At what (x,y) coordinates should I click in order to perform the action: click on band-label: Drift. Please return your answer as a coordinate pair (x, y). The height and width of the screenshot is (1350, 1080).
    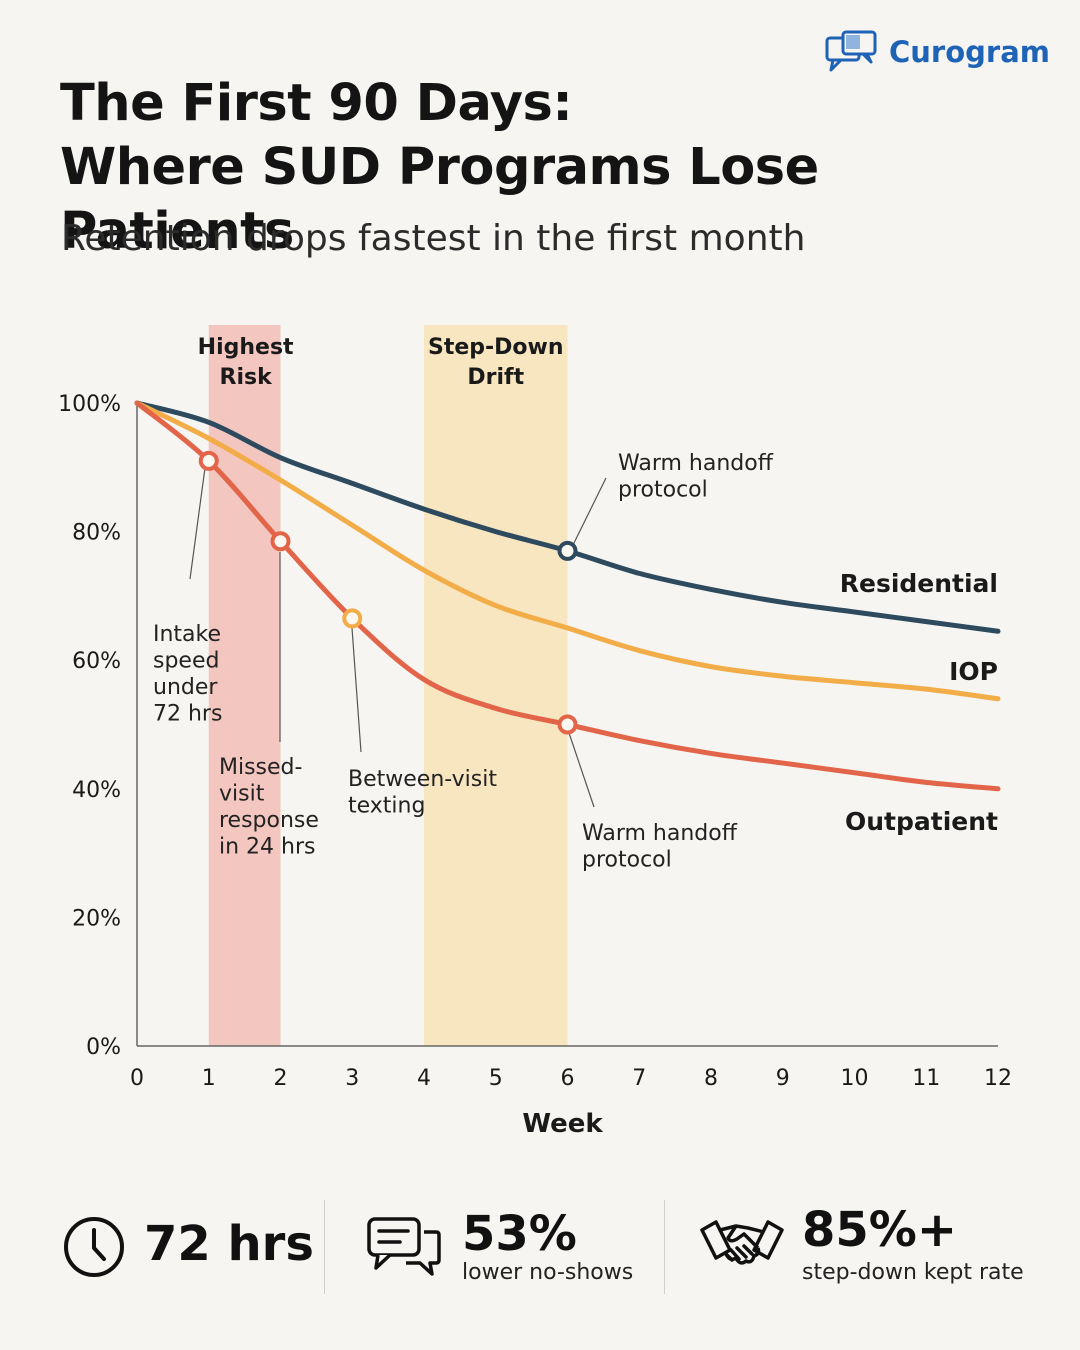
    Looking at the image, I should click on (495, 377).